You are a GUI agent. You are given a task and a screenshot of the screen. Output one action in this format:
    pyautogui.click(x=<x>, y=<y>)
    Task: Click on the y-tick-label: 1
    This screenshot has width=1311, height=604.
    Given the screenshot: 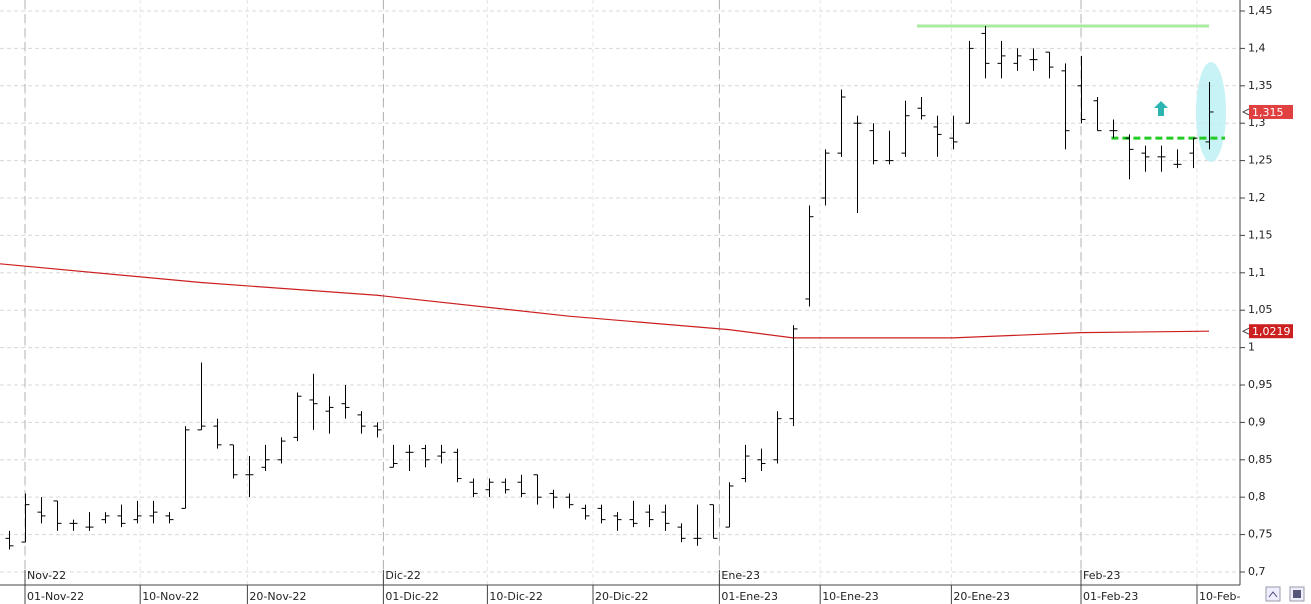 What is the action you would take?
    pyautogui.click(x=1251, y=347)
    